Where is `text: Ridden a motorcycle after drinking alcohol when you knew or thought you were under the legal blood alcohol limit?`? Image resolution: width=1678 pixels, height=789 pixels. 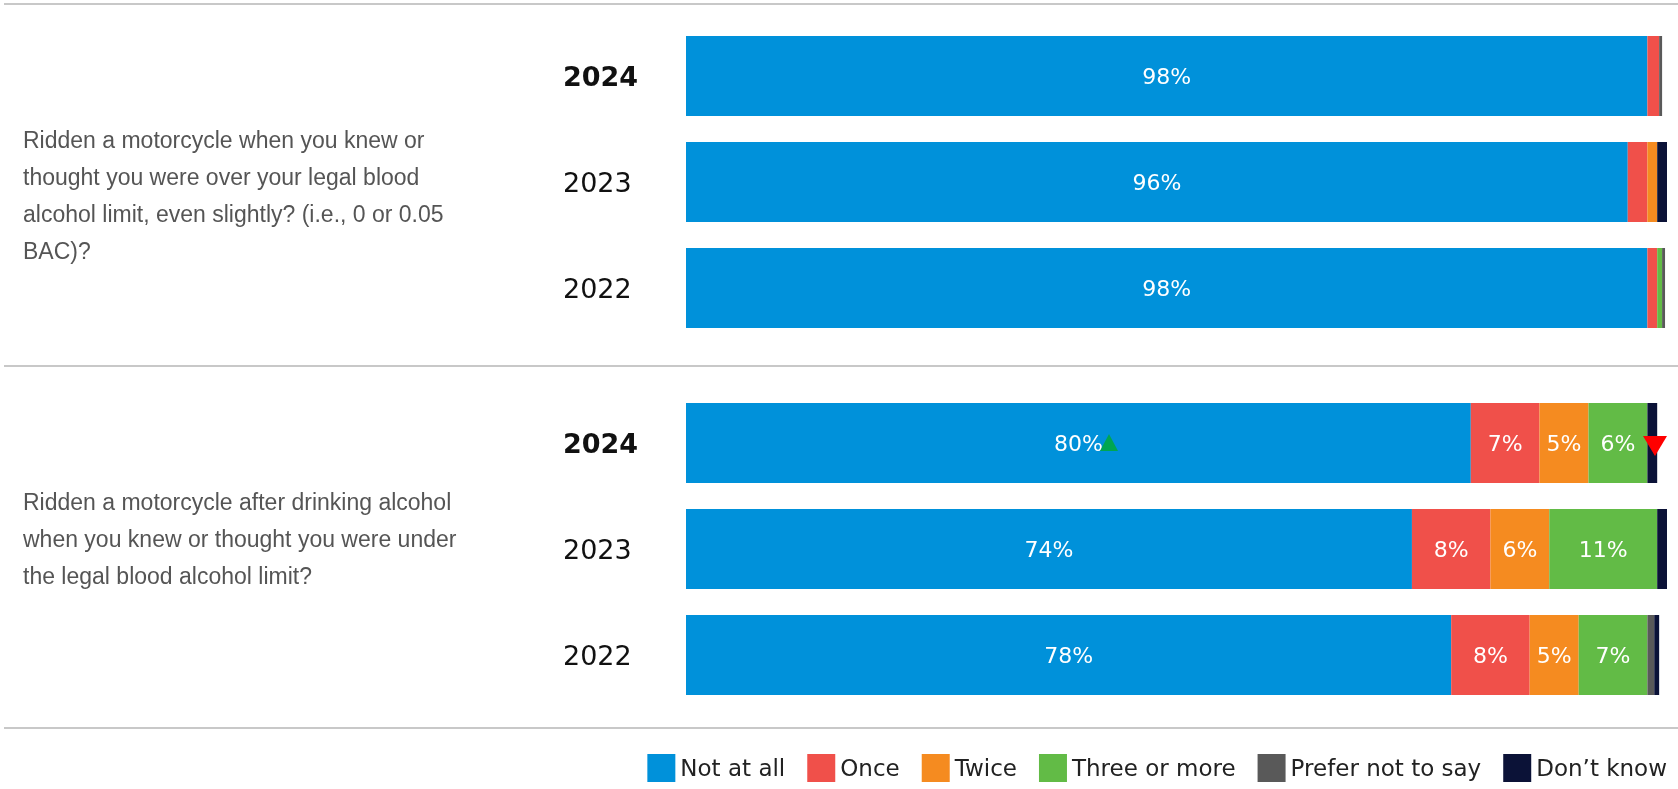 text: Ridden a motorcycle after drinking alcohol when you knew or thought you were under the legal blood alcohol limit? is located at coordinates (242, 538).